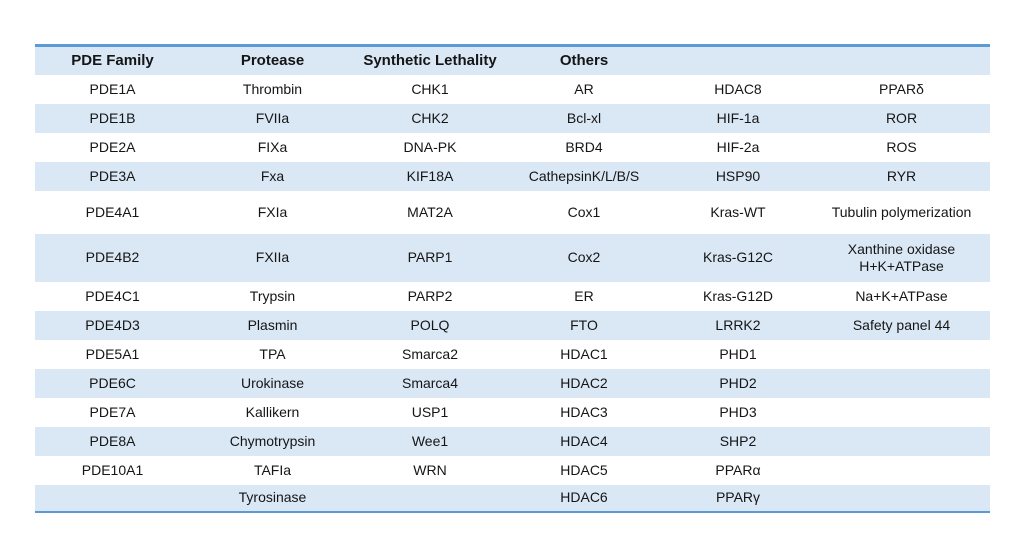  What do you see at coordinates (738, 88) in the screenshot?
I see `table-cell: HDAC8` at bounding box center [738, 88].